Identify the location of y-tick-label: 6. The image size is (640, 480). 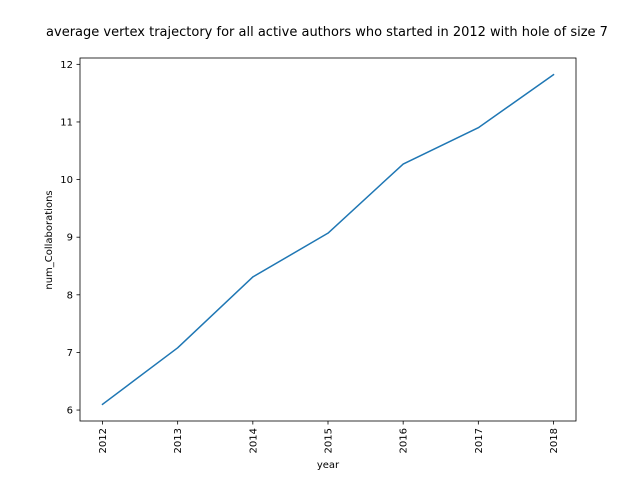
(70, 411).